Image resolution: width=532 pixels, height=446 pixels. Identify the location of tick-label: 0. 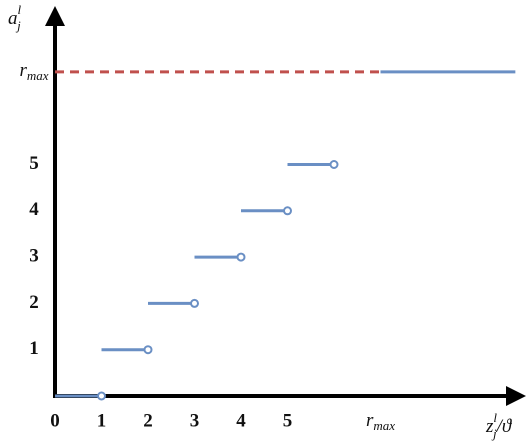
(55, 420).